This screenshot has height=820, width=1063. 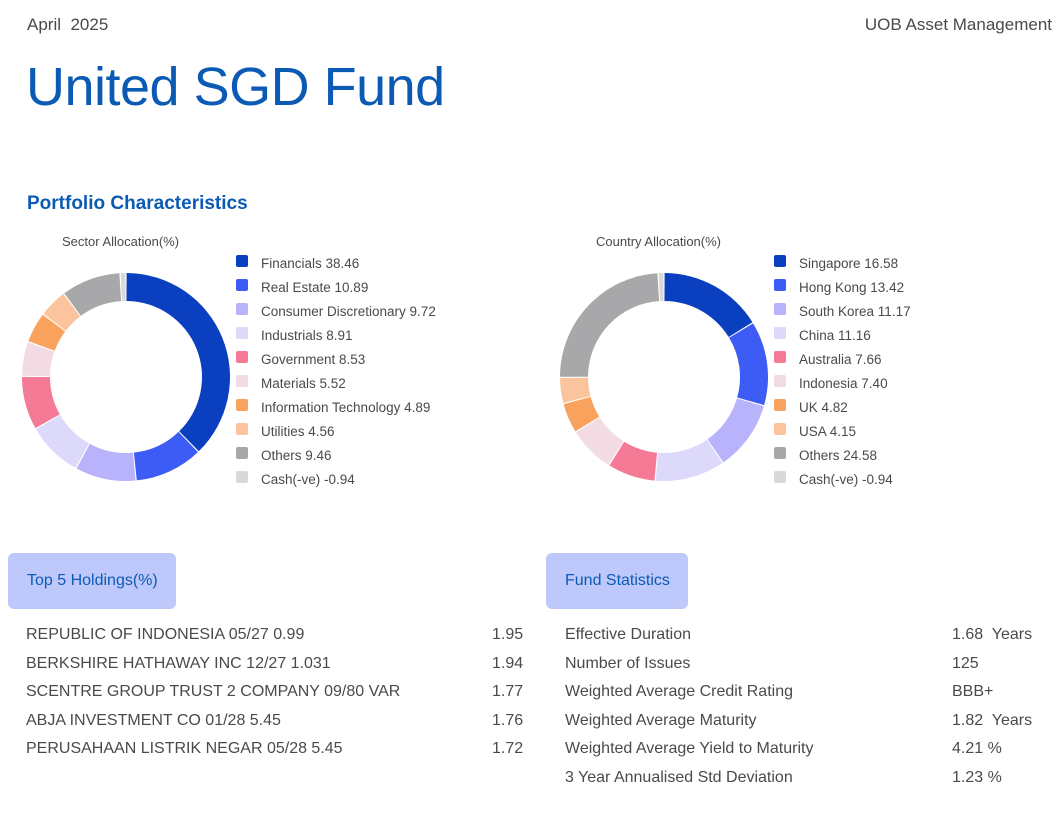 I want to click on statistic-row-name: Weighted Average Maturity, so click(x=661, y=720).